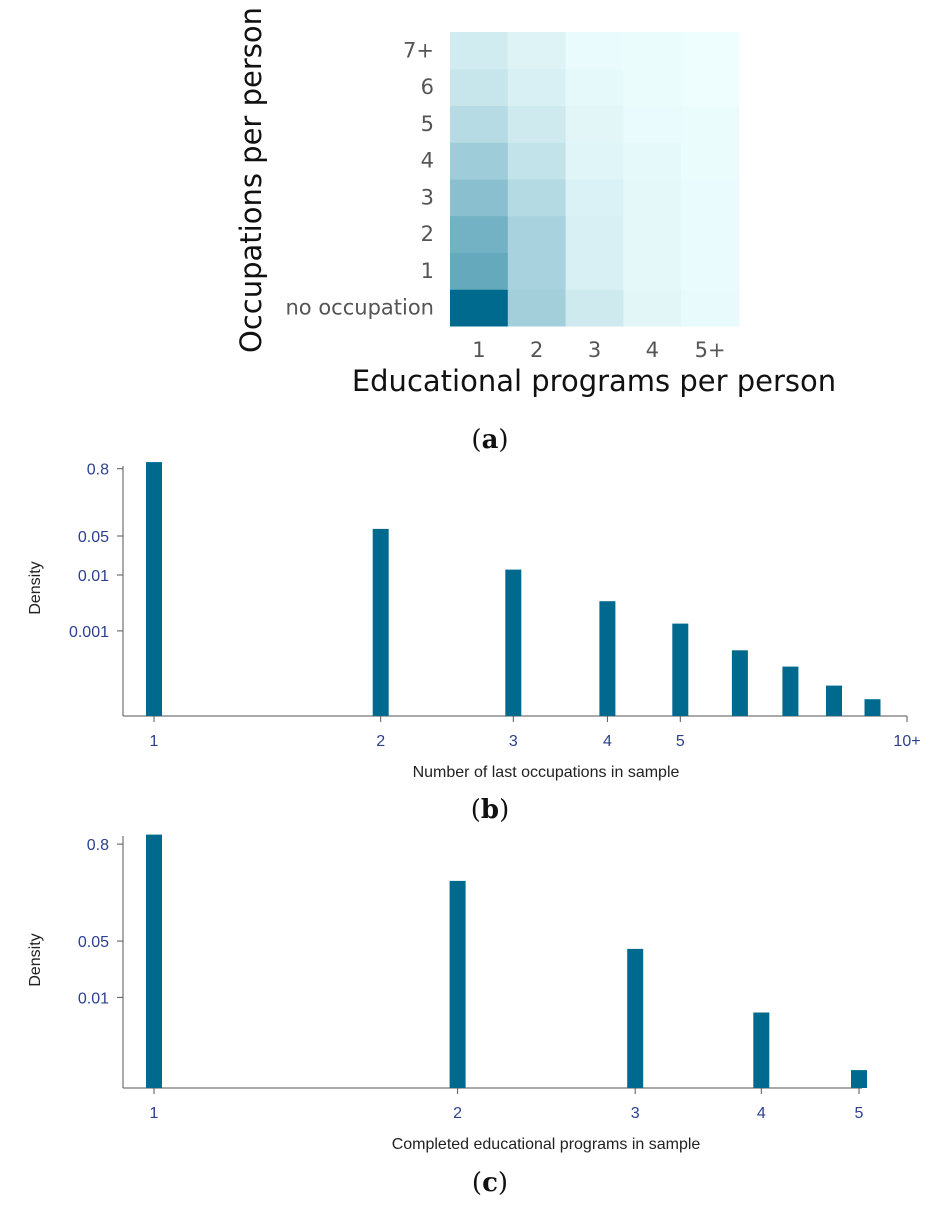  Describe the element at coordinates (537, 271) in the screenshot. I see `heatmap-cell-1-x2` at that location.